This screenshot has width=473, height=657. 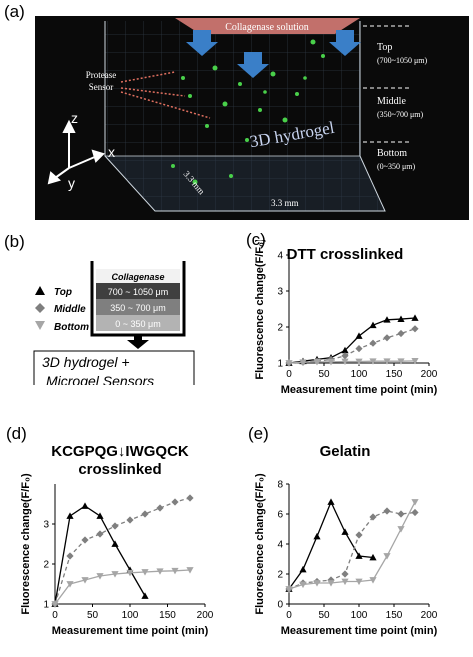 What do you see at coordinates (101, 75) in the screenshot?
I see `protease-label-line1: Protease` at bounding box center [101, 75].